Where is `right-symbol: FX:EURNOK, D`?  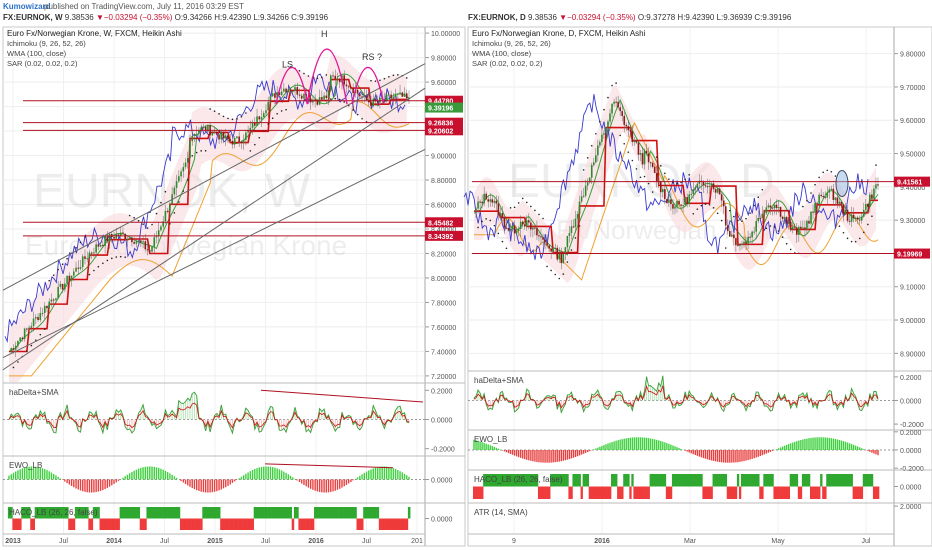
right-symbol: FX:EURNOK, D is located at coordinates (497, 17).